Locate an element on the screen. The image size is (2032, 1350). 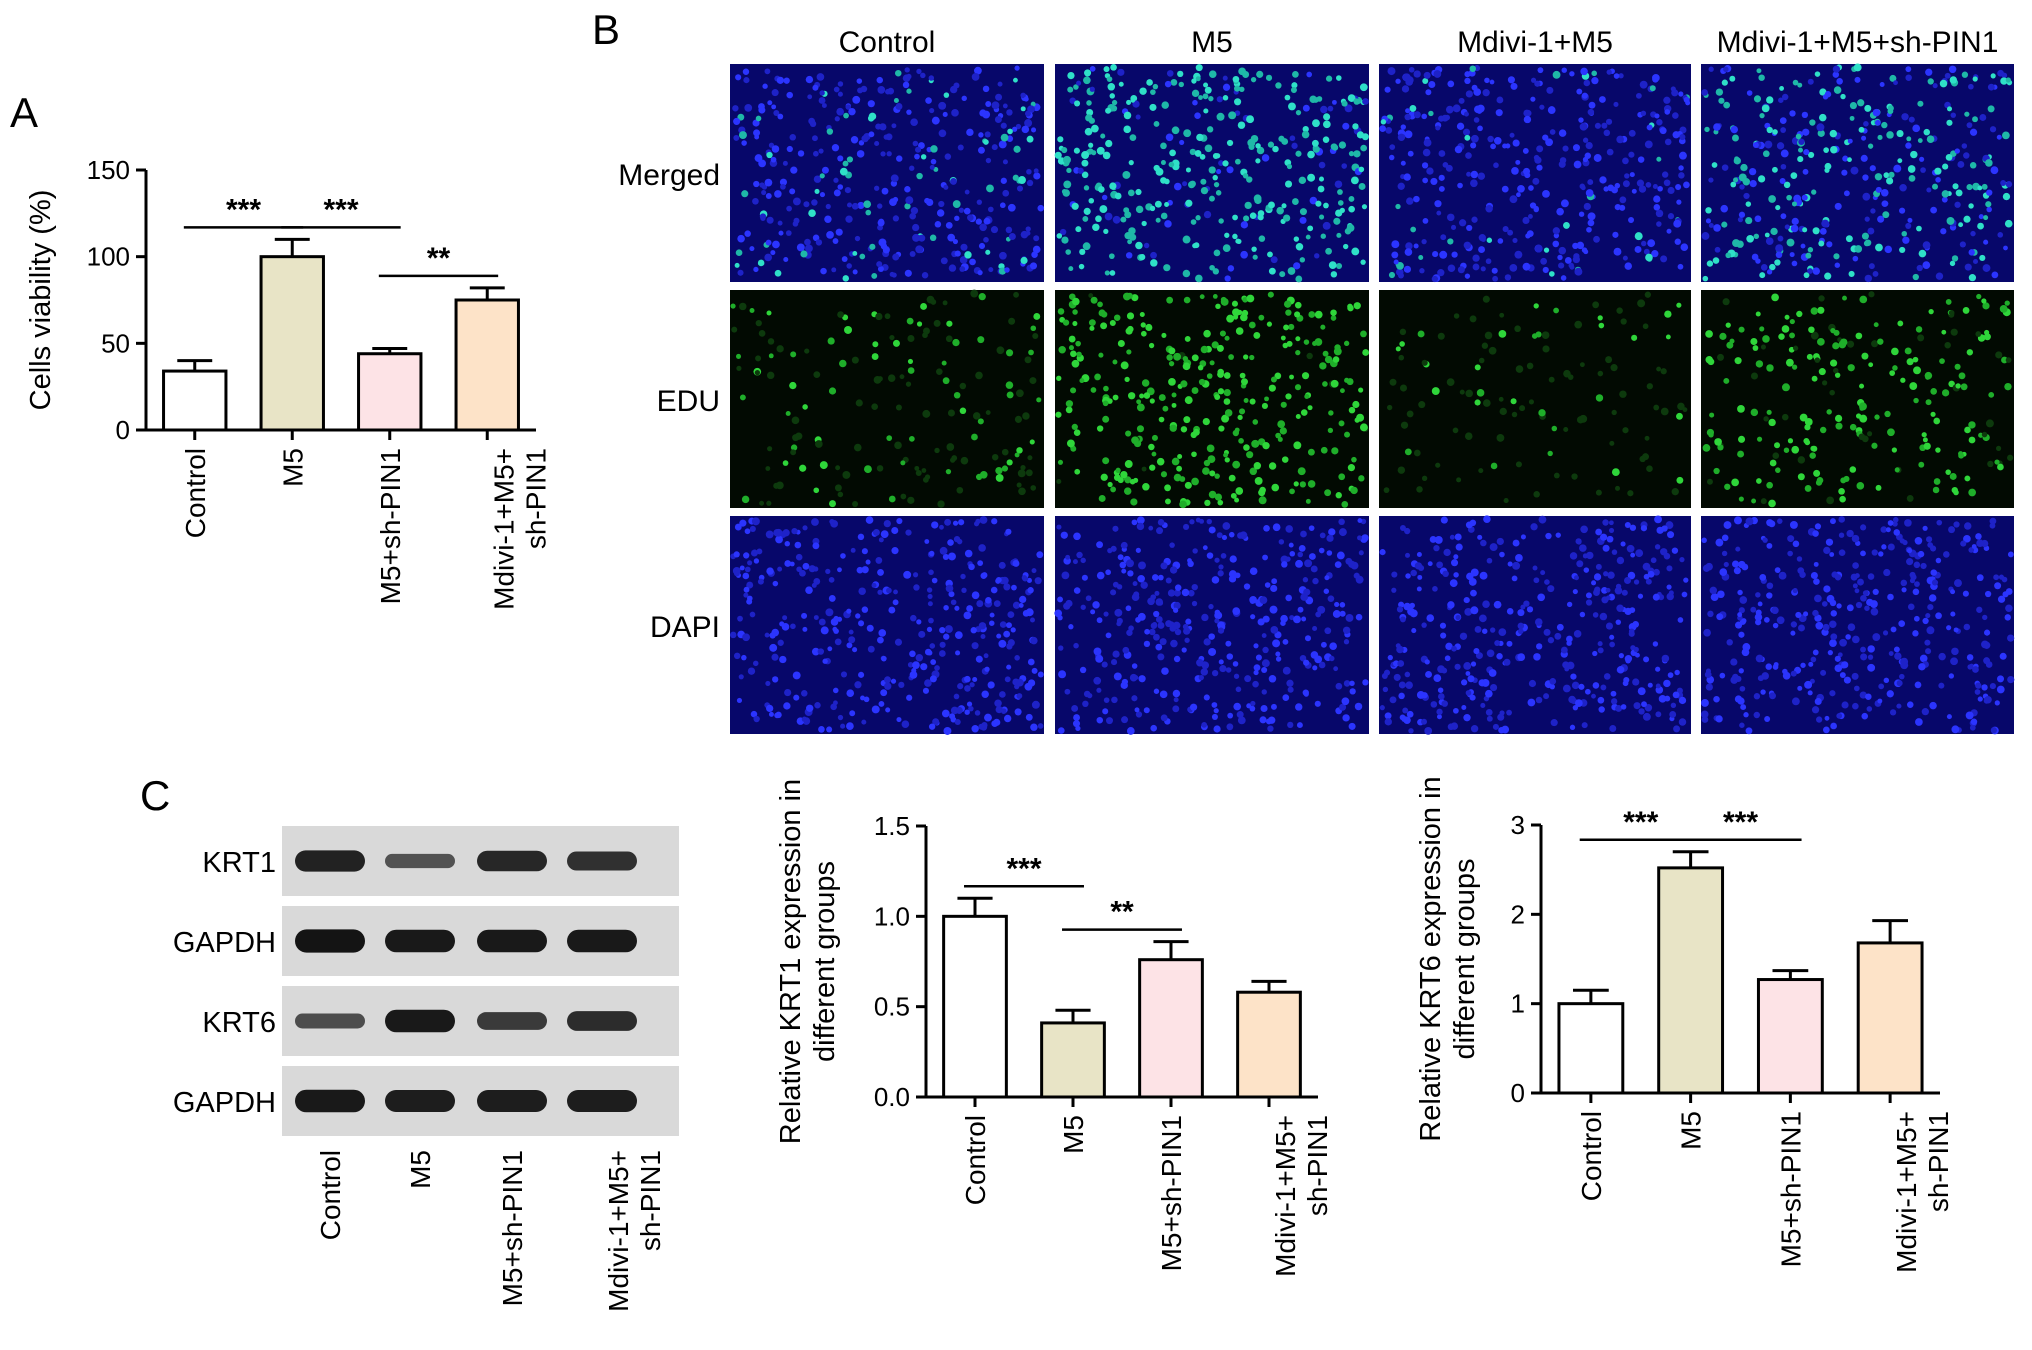
blot-band is located at coordinates (602, 1021).